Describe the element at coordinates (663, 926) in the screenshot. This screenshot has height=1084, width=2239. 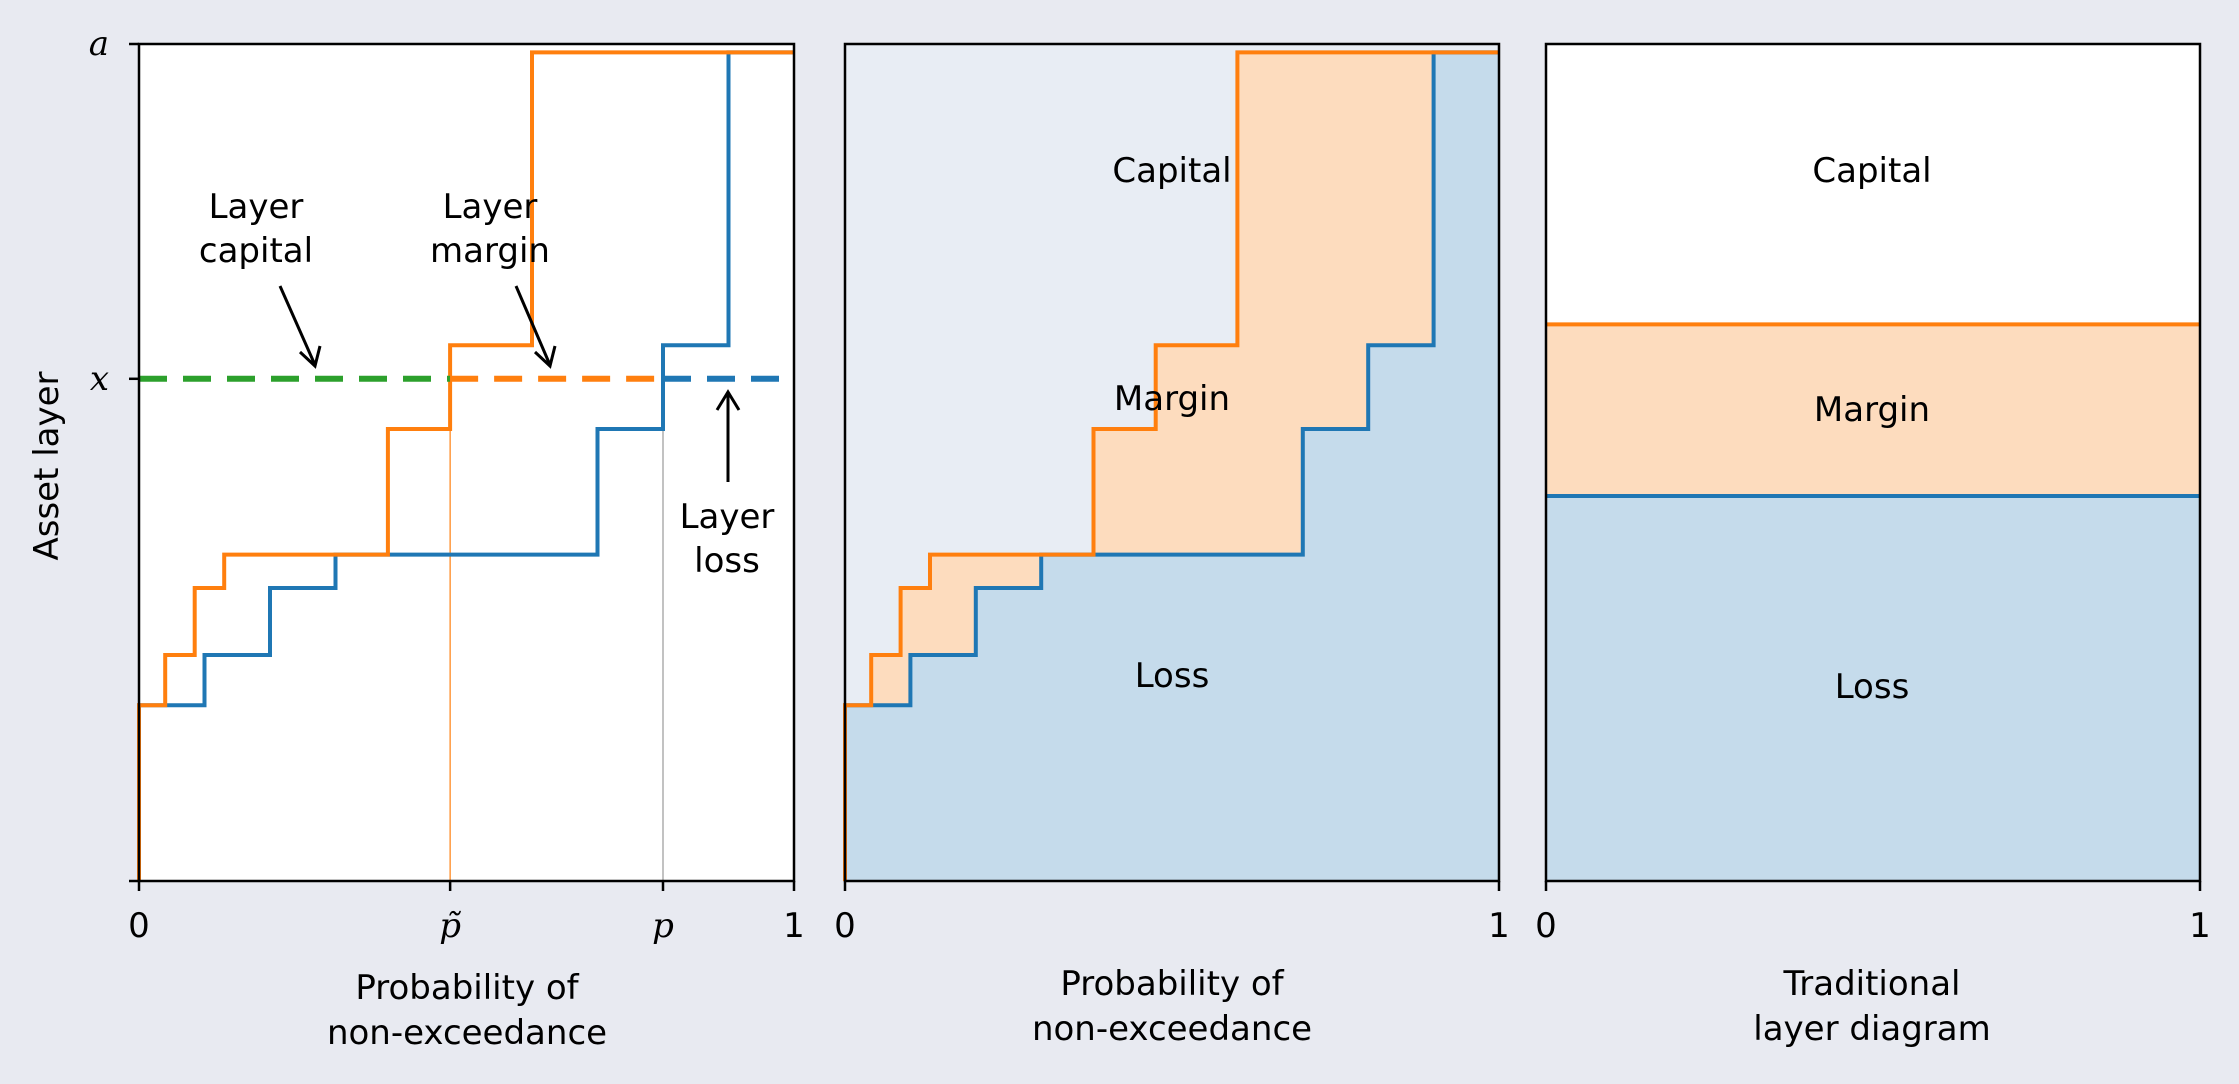
I see `left-x-tick-label-2: p` at that location.